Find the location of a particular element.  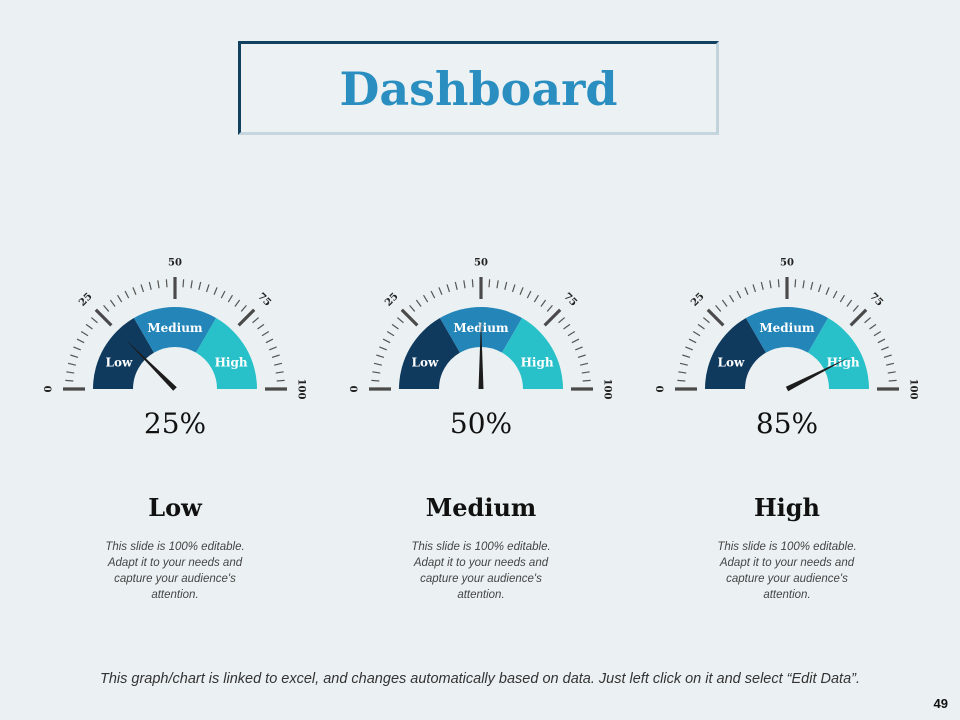

gauge-1-needle is located at coordinates (151, 365).